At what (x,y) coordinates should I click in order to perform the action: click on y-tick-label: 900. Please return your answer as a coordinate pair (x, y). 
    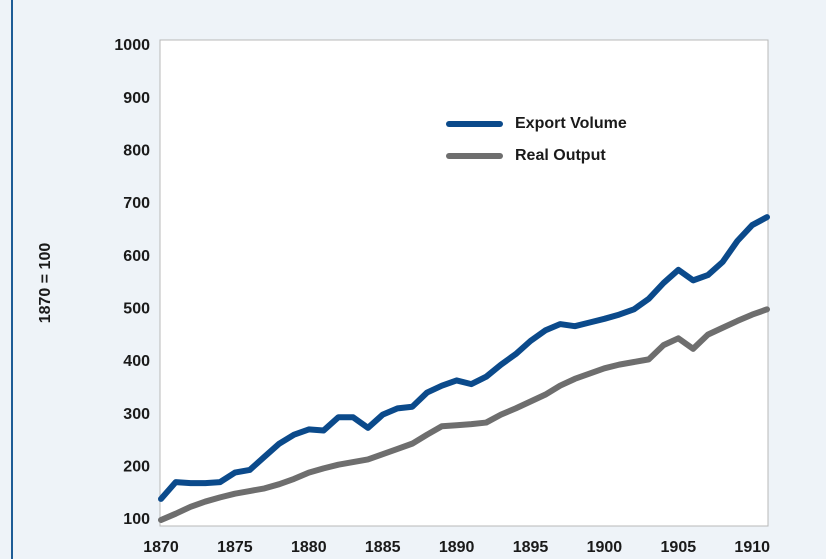
    Looking at the image, I should click on (136, 98).